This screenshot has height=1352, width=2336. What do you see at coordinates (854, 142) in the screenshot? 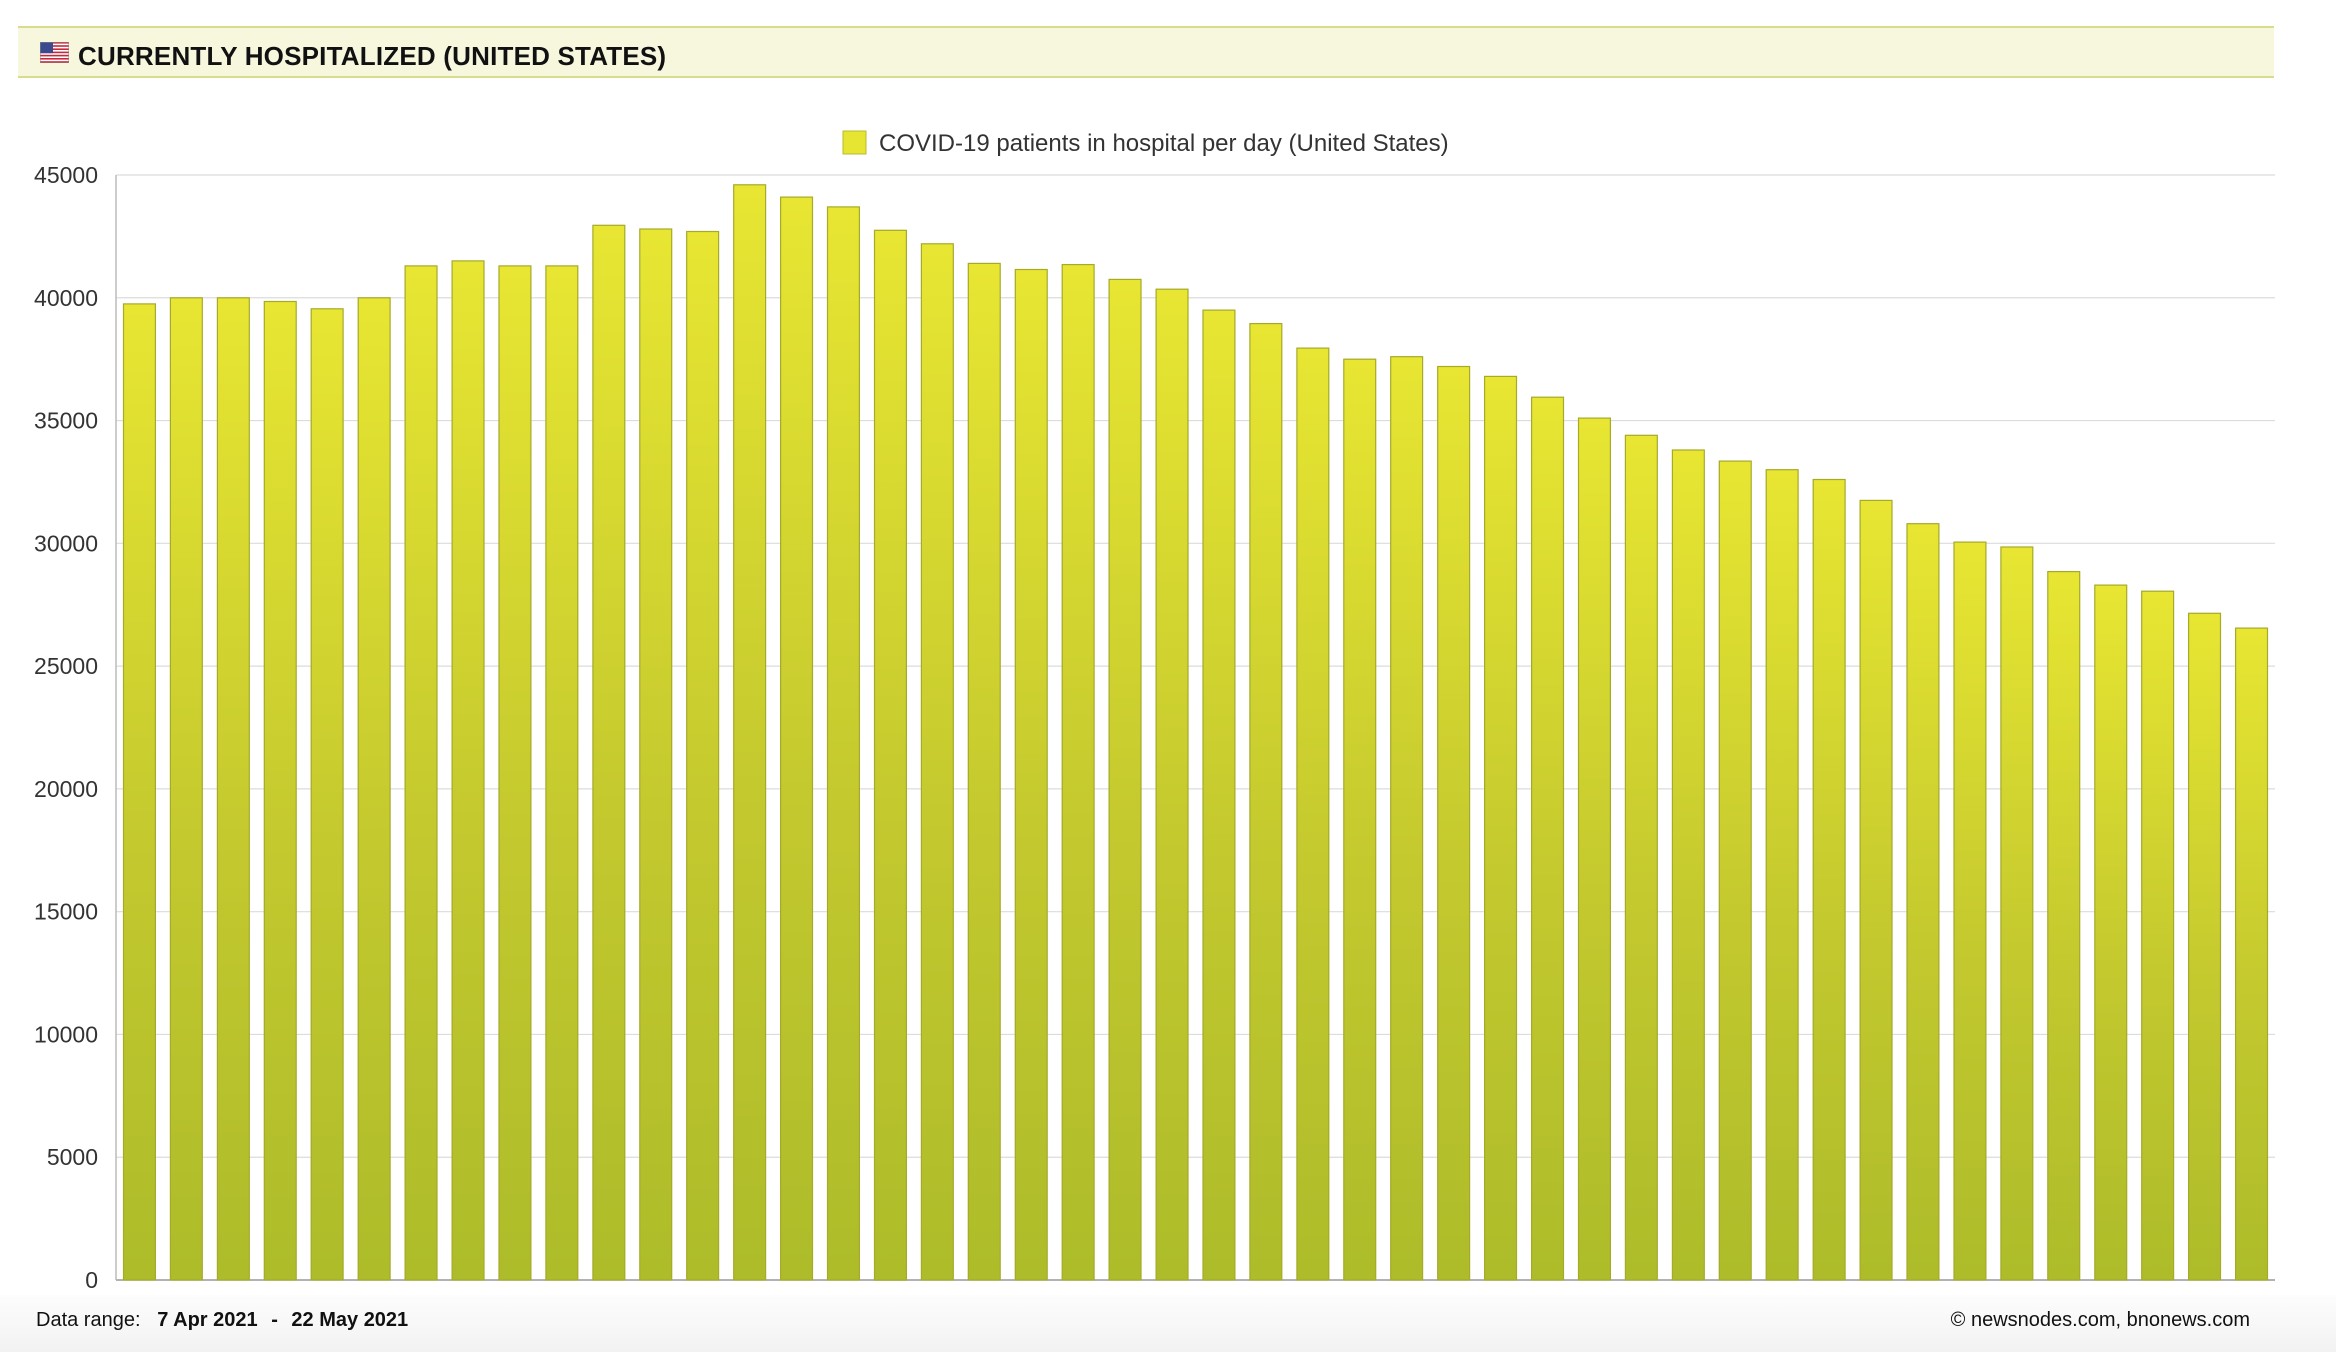
I see `legend-swatch` at bounding box center [854, 142].